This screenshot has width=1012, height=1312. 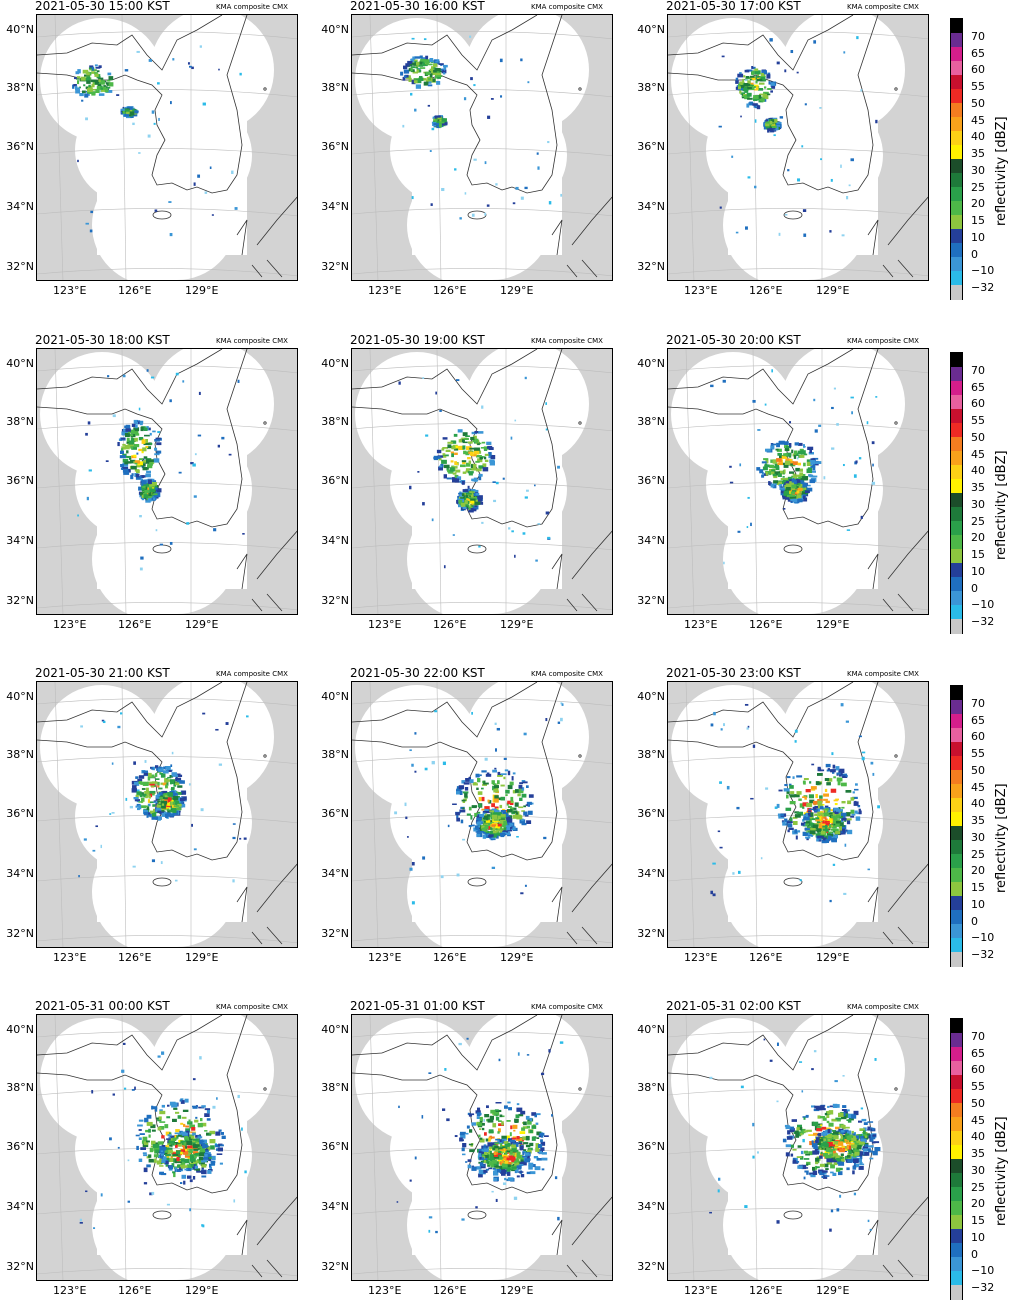 I want to click on colorbar-tick-label: 40, so click(x=978, y=804).